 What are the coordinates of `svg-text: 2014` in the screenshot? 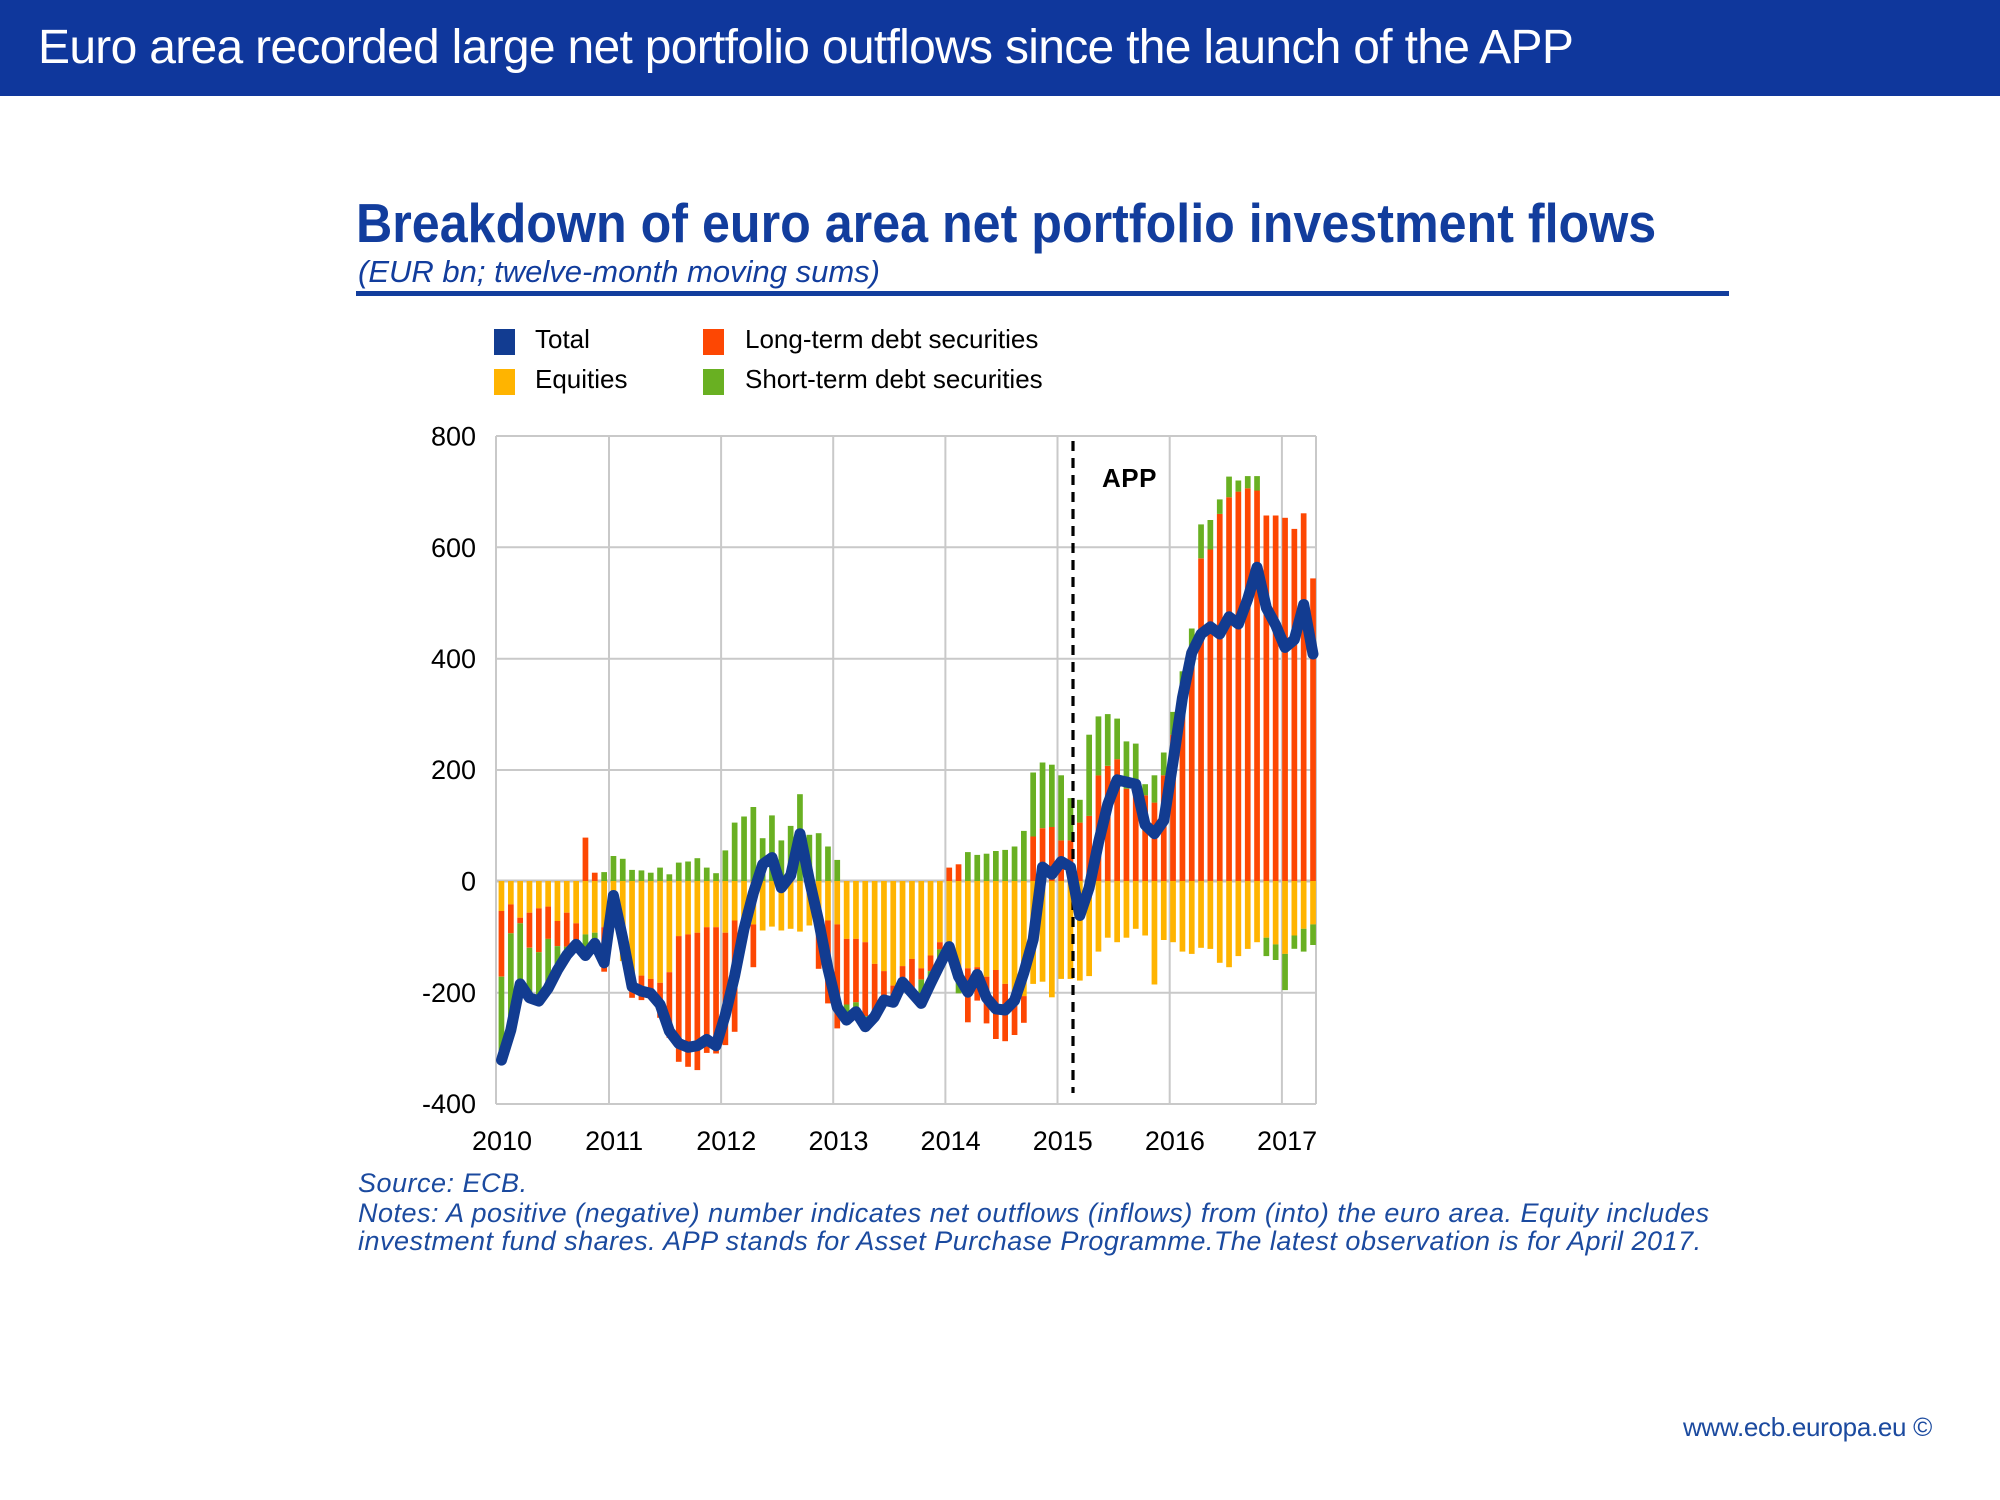 It's located at (951, 1141).